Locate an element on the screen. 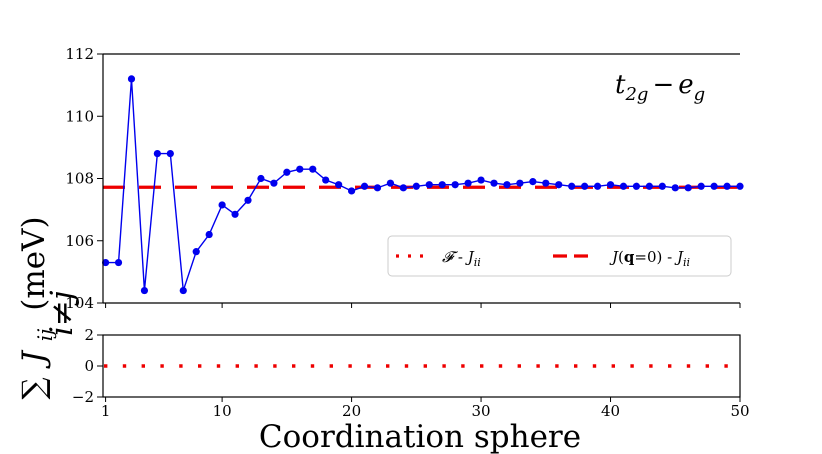  legend-label-jq0-jii: J(q=0) - Jii is located at coordinates (649, 258).